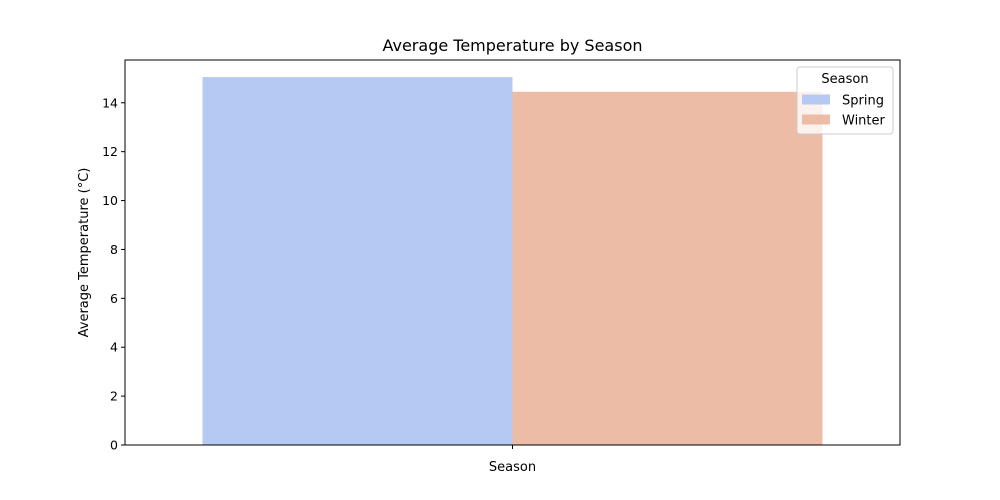  I want to click on chart-title: Average Temperature by Season, so click(512, 45).